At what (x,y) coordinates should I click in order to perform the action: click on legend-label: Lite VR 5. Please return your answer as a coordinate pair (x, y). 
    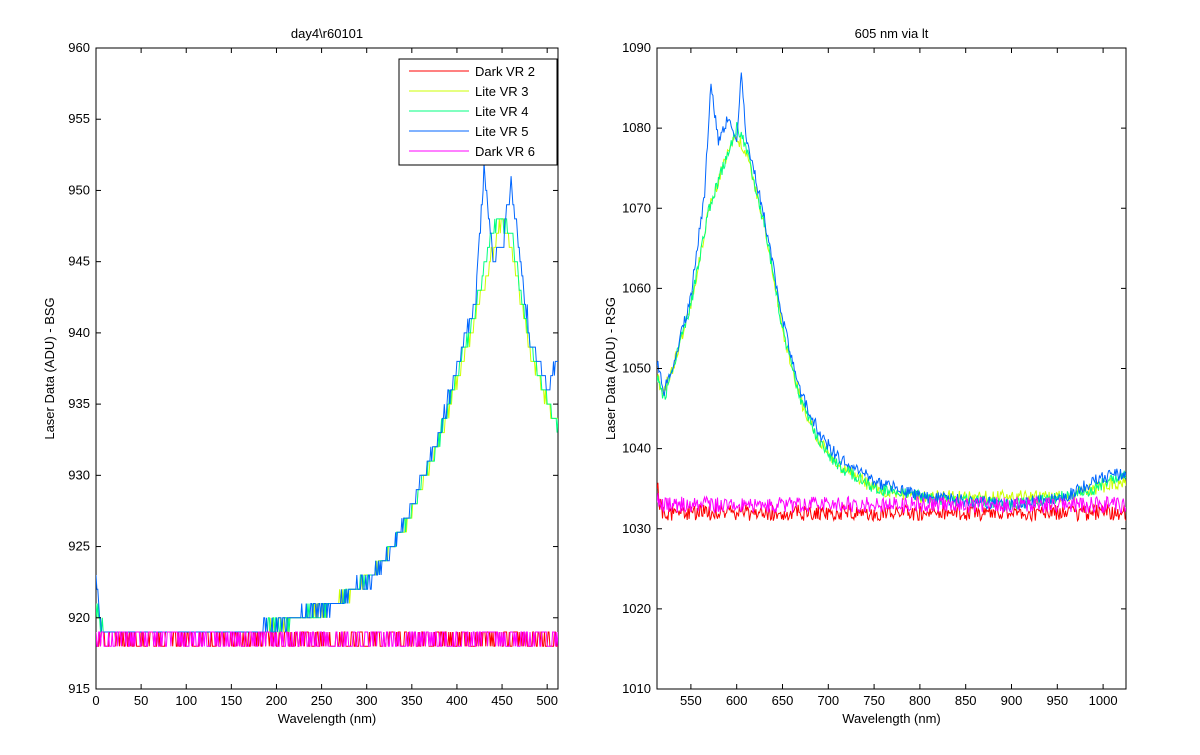
    Looking at the image, I should click on (501, 131).